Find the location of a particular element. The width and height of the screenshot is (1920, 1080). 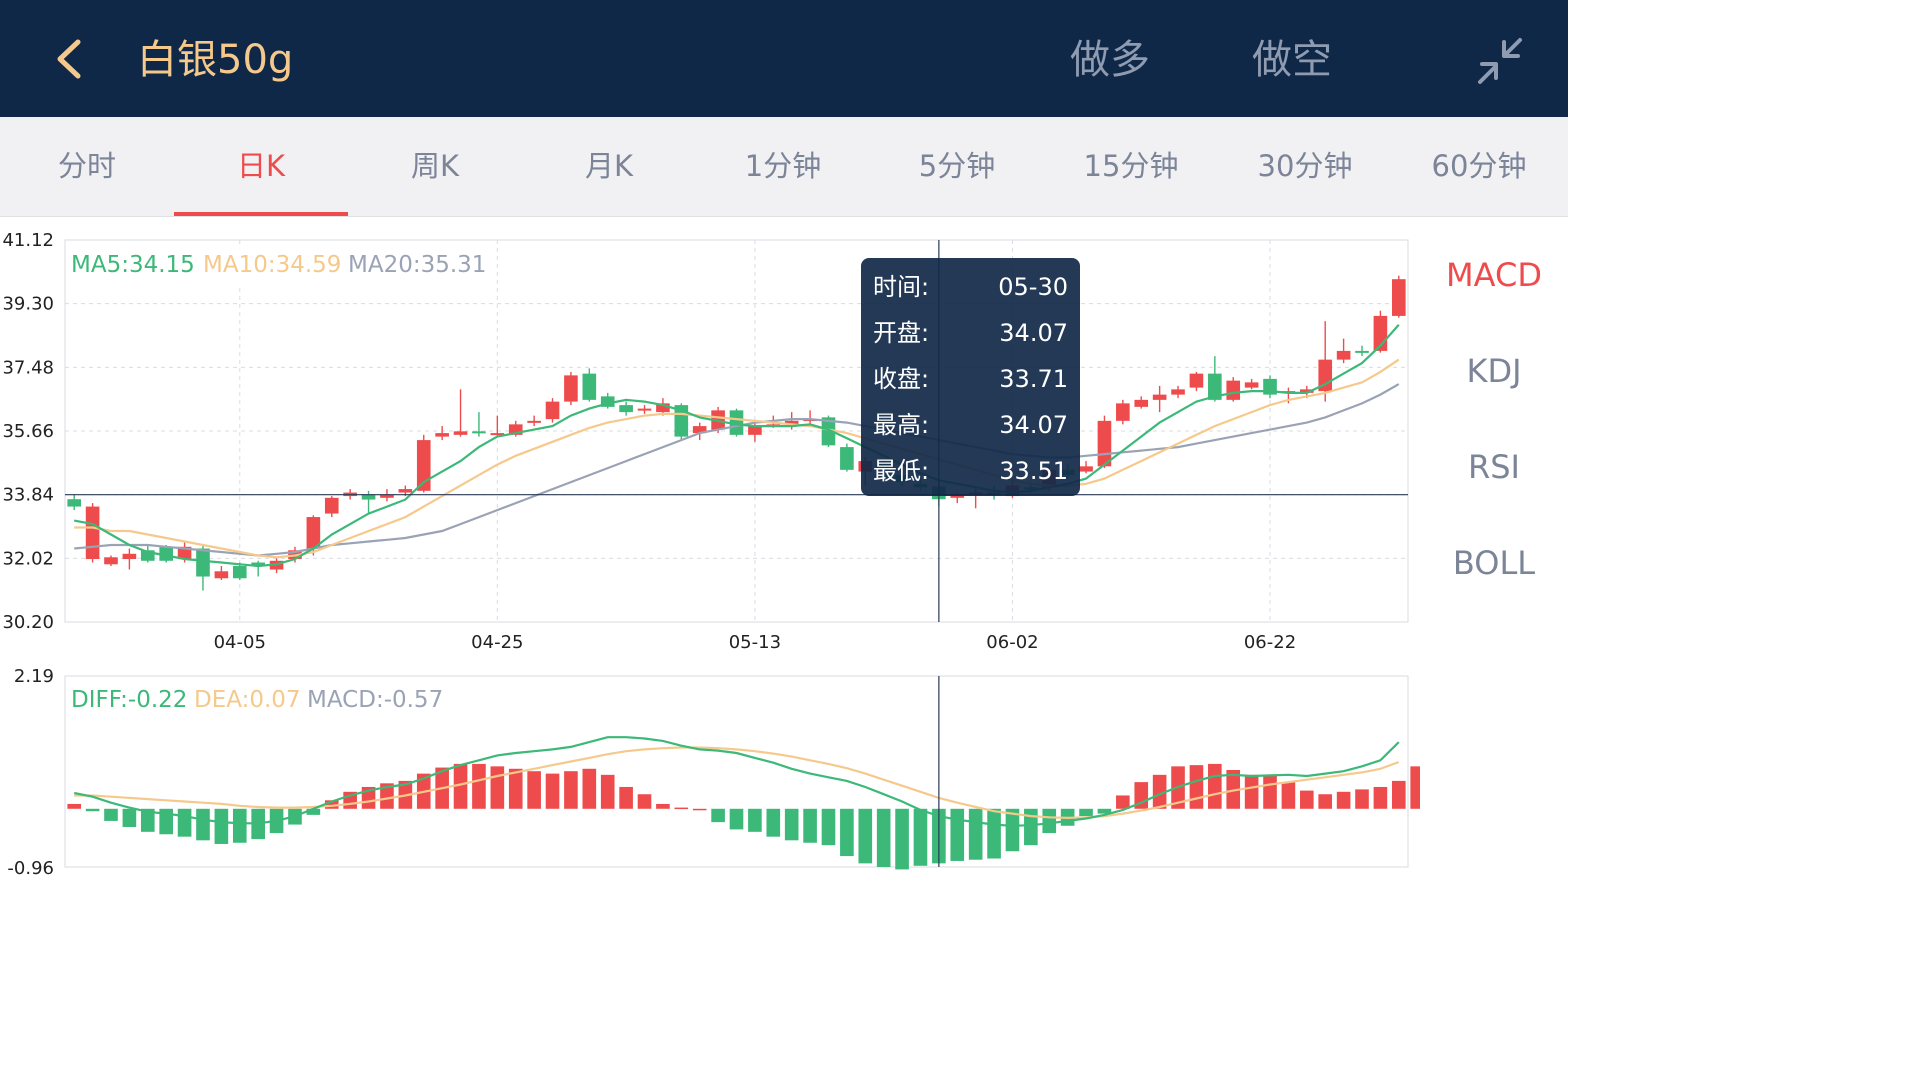

ma20-legend: MA20:35.31 is located at coordinates (417, 265).